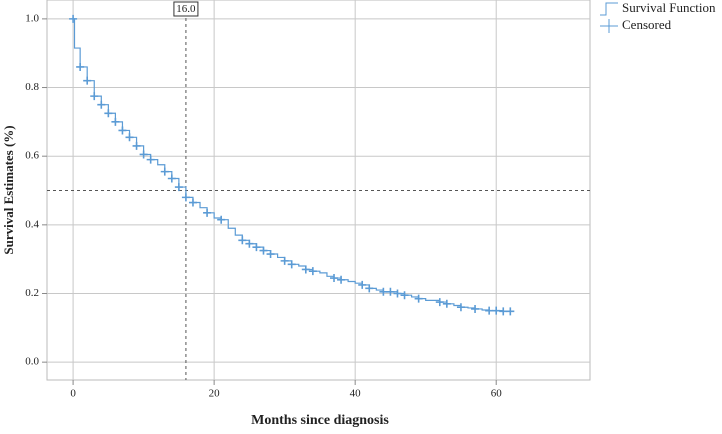 Image resolution: width=722 pixels, height=434 pixels. Describe the element at coordinates (32, 156) in the screenshot. I see `y-tick-label: 0.6` at that location.